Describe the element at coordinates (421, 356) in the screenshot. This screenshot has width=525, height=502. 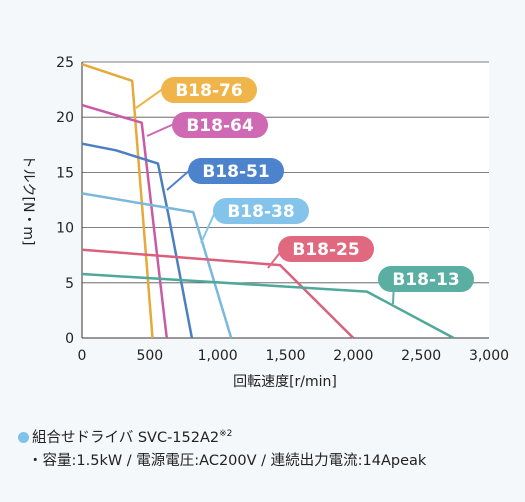
I see `x-tick-label: 2,500` at that location.